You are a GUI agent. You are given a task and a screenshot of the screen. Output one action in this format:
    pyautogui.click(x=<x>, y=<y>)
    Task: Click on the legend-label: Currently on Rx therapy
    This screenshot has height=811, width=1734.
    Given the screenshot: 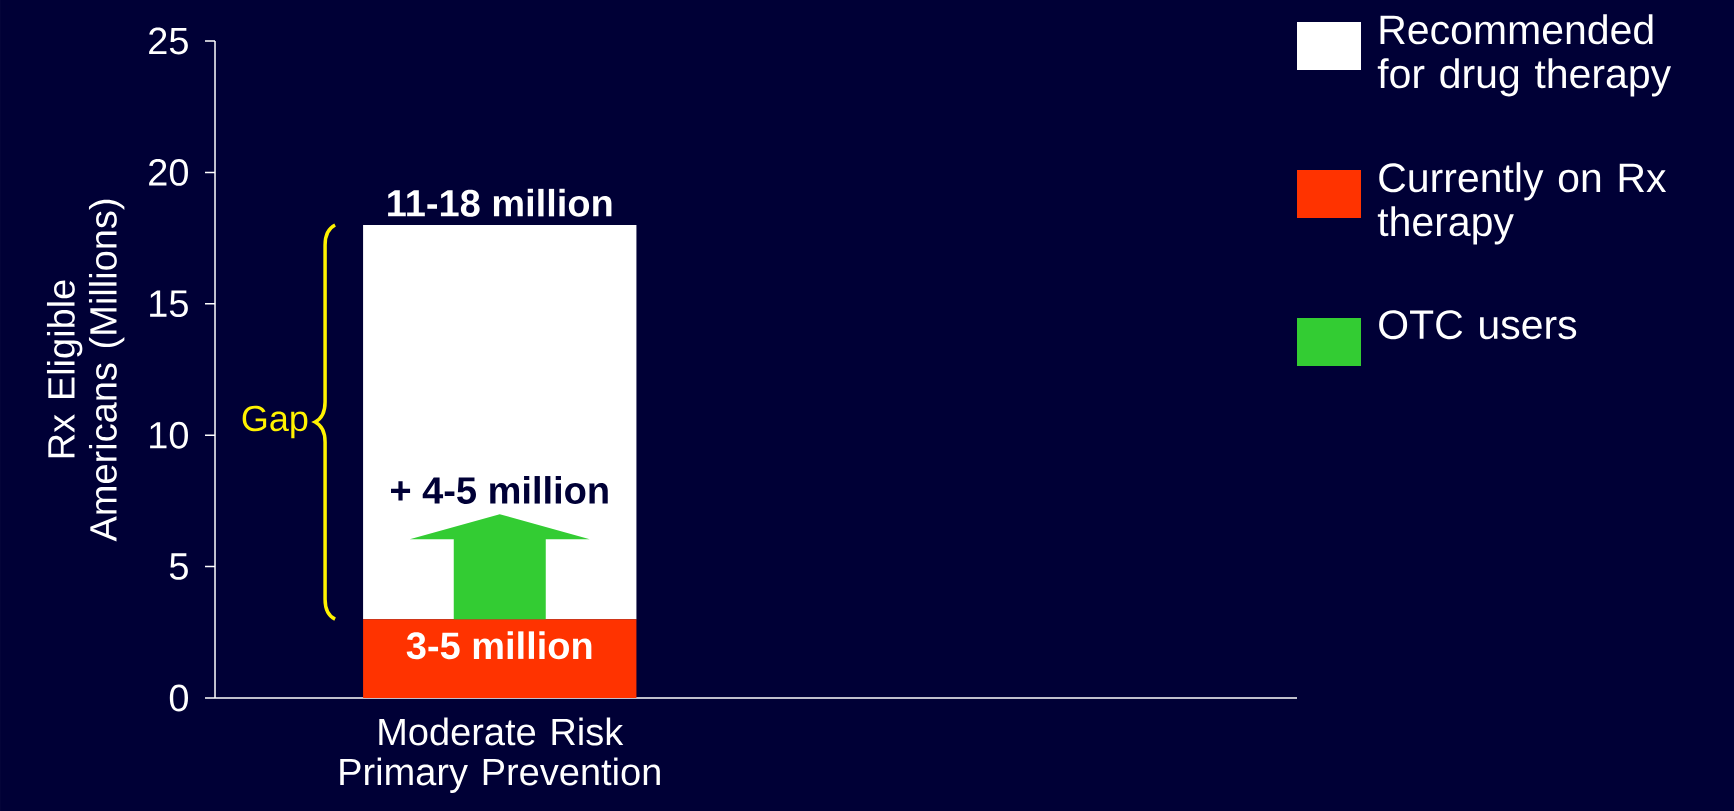 What is the action you would take?
    pyautogui.click(x=1522, y=203)
    